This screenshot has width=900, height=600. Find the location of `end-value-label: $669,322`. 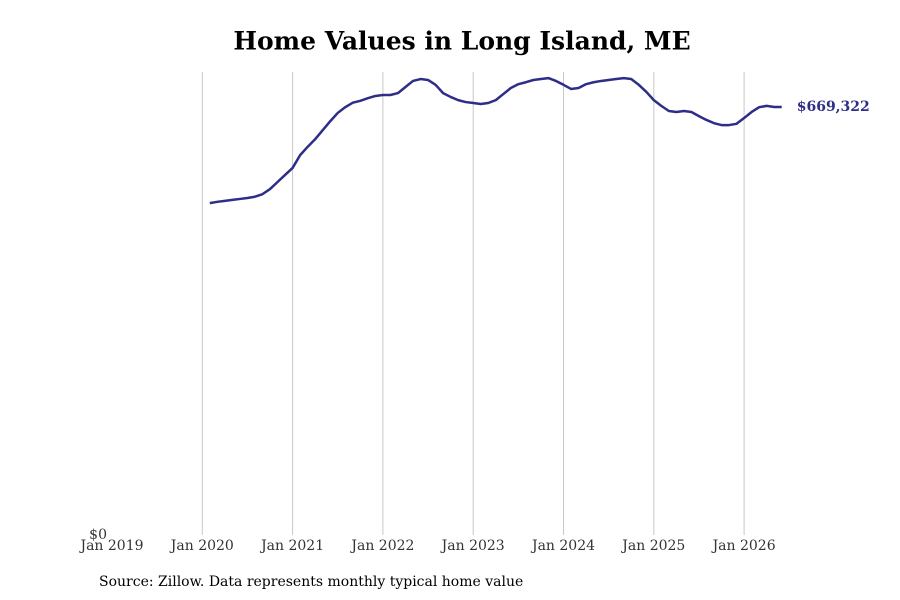

end-value-label: $669,322 is located at coordinates (833, 107).